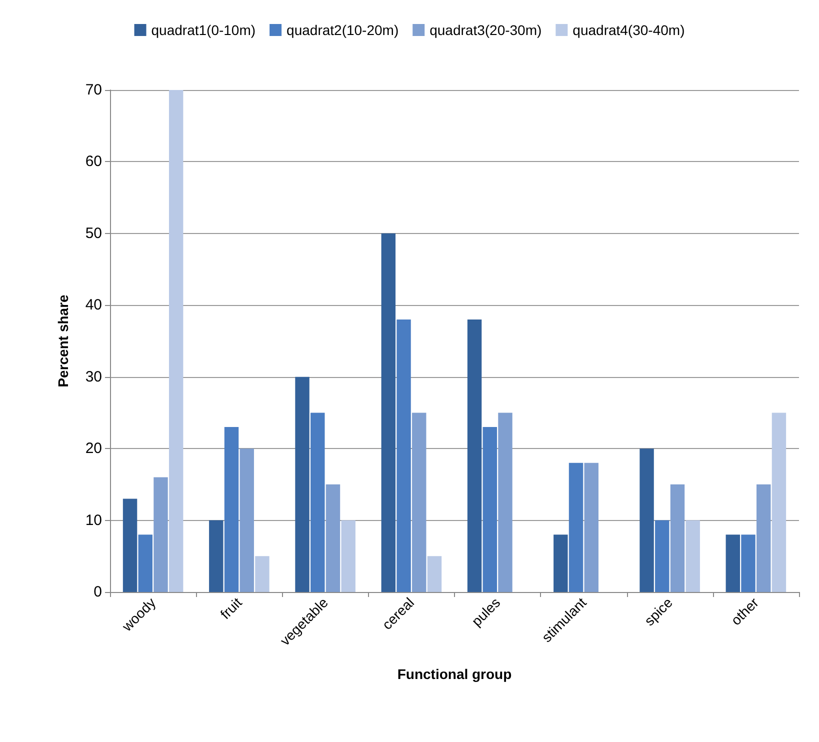 The image size is (819, 742). What do you see at coordinates (93, 161) in the screenshot?
I see `y-tick-label: 60` at bounding box center [93, 161].